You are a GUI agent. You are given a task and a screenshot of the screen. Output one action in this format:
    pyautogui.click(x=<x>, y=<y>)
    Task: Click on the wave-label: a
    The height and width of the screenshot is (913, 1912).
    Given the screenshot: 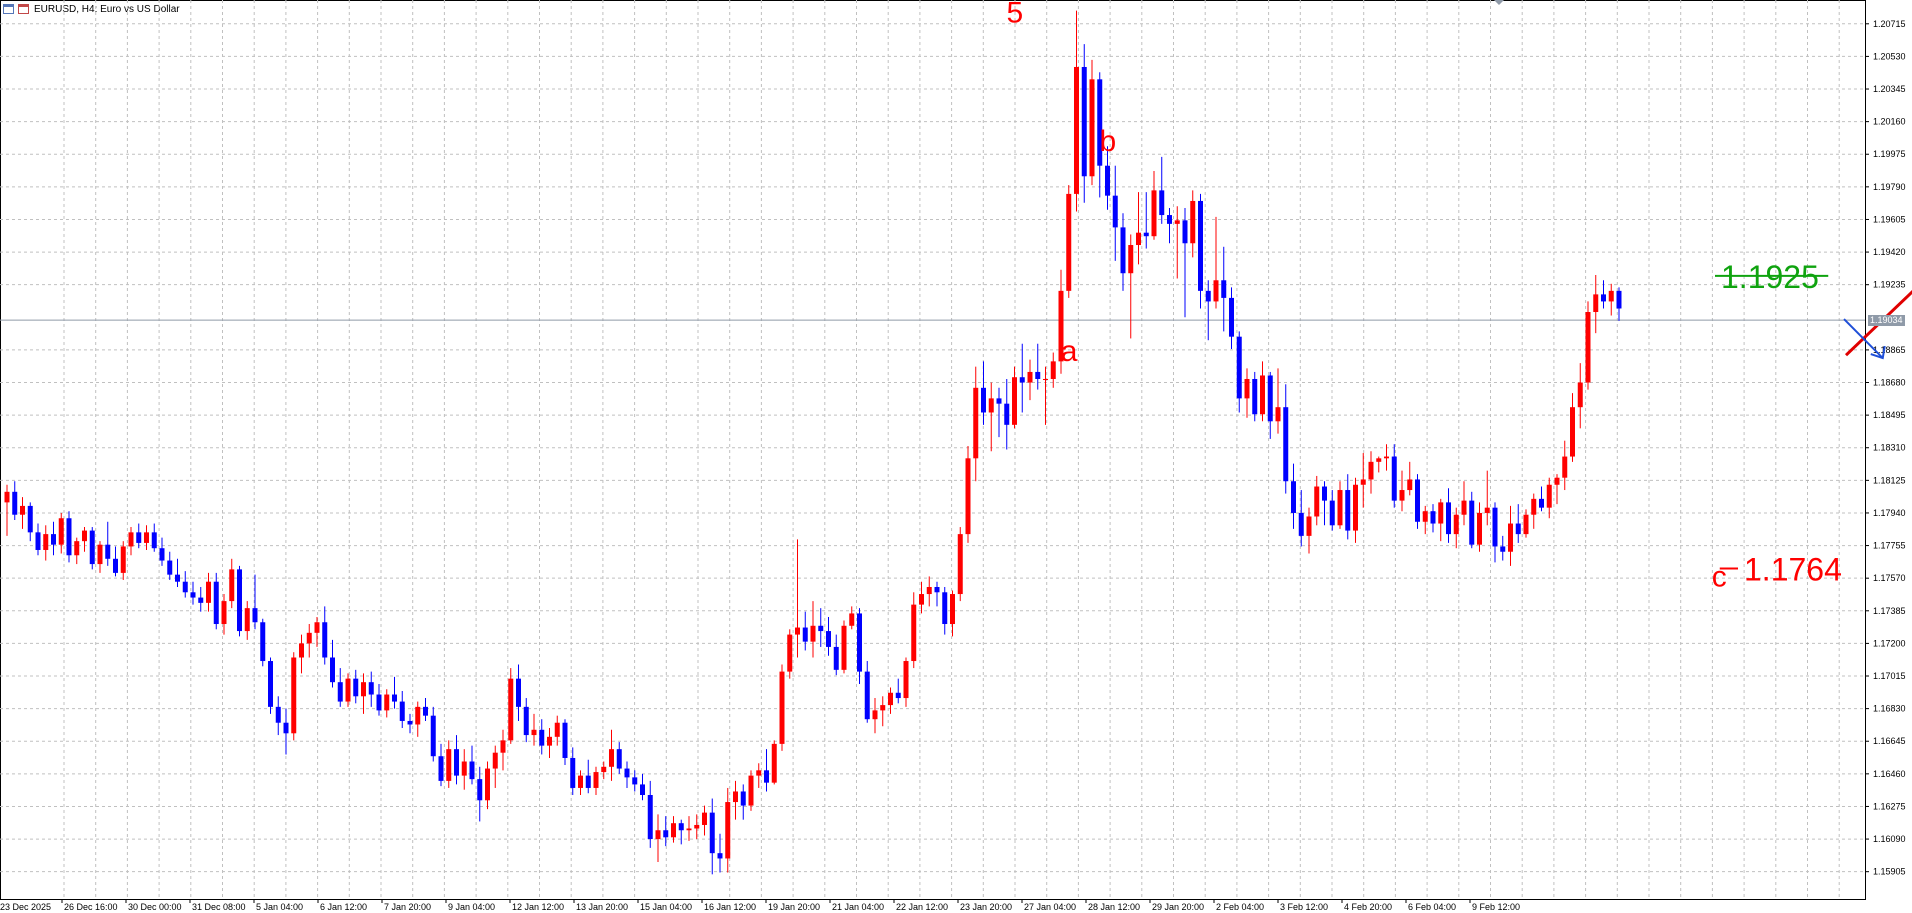 What is the action you would take?
    pyautogui.click(x=1069, y=351)
    